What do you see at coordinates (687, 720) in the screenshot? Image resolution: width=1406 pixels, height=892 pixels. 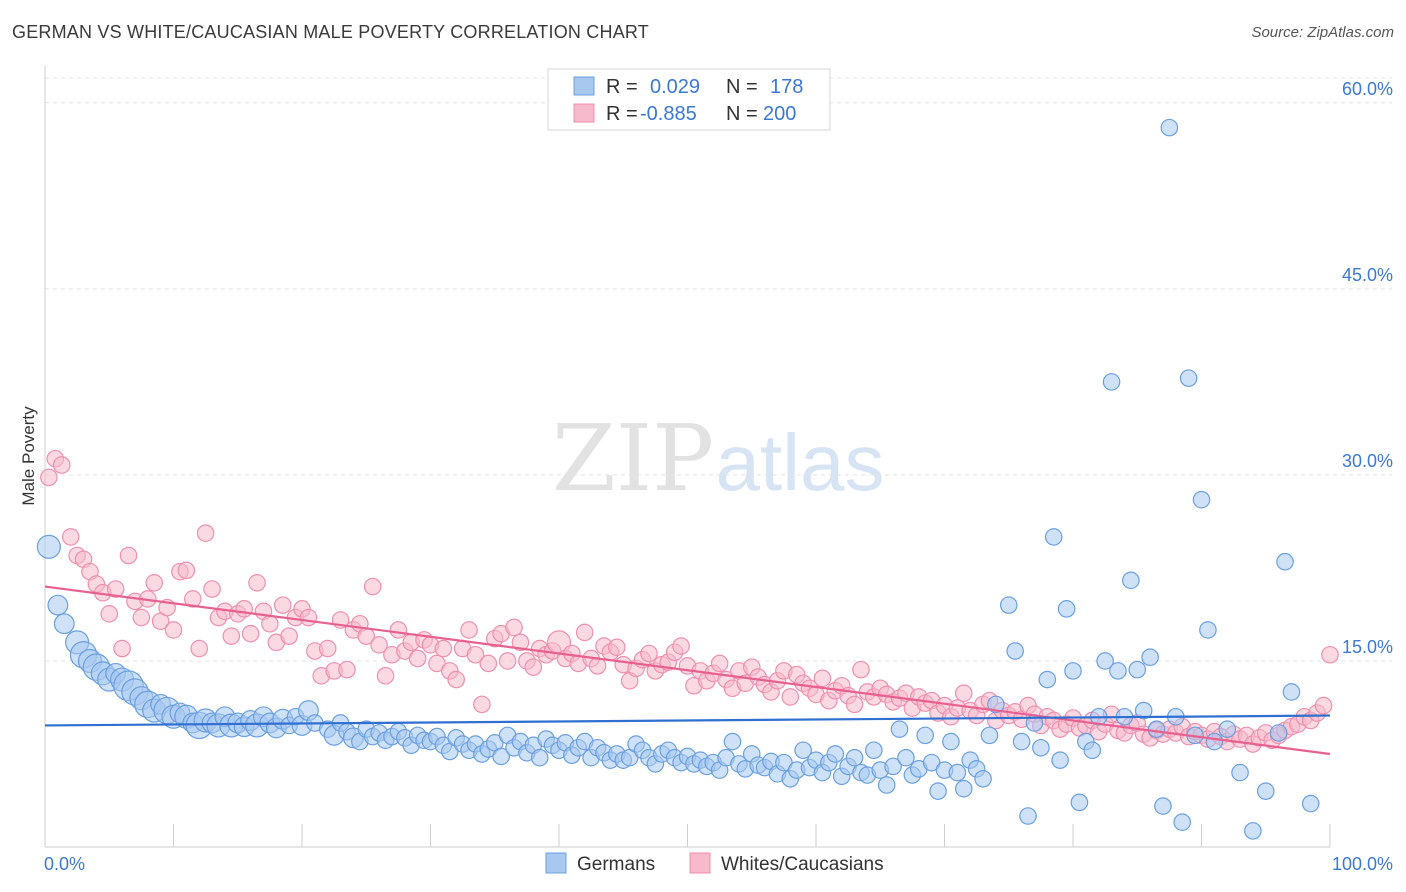 I see `germans-trend-line` at bounding box center [687, 720].